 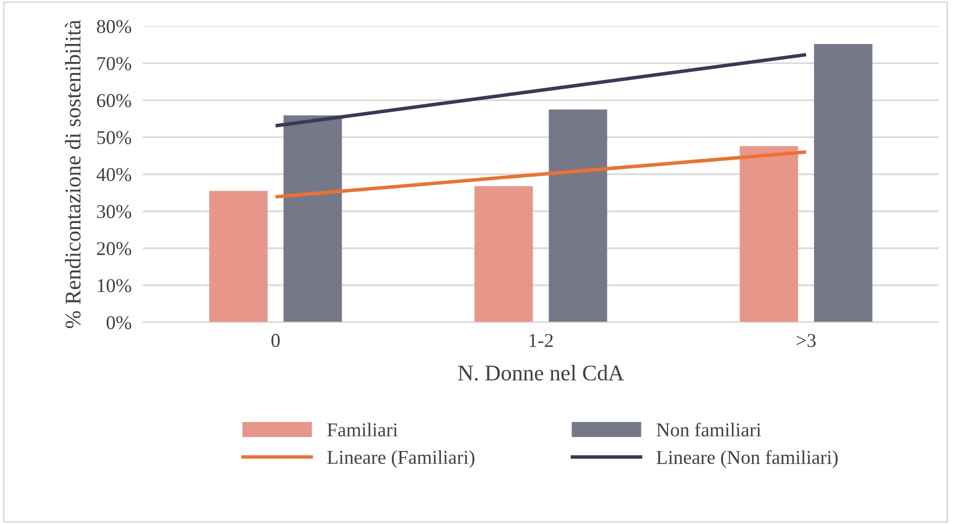 What do you see at coordinates (114, 211) in the screenshot?
I see `y-tick-label: 30%` at bounding box center [114, 211].